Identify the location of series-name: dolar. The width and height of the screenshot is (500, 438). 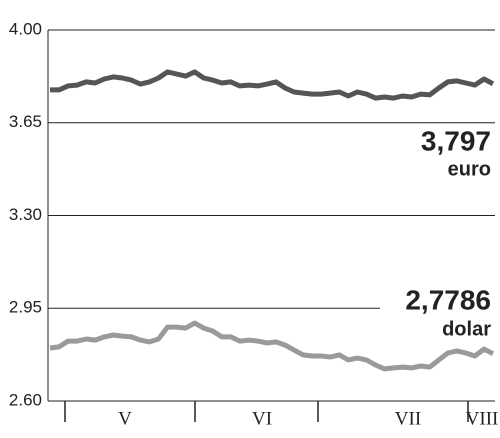
(466, 329).